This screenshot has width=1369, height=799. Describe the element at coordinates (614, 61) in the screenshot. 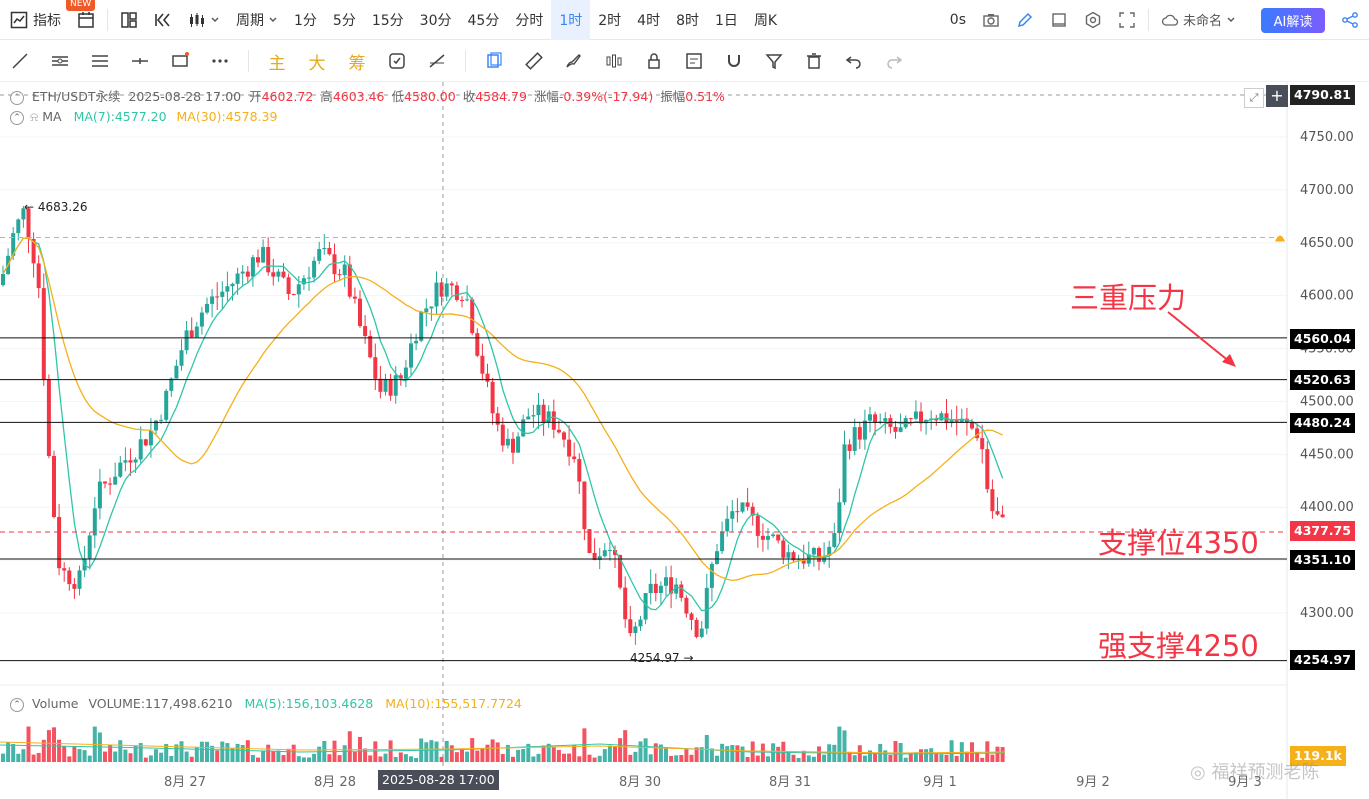

I see `candle-pattern-tool` at that location.